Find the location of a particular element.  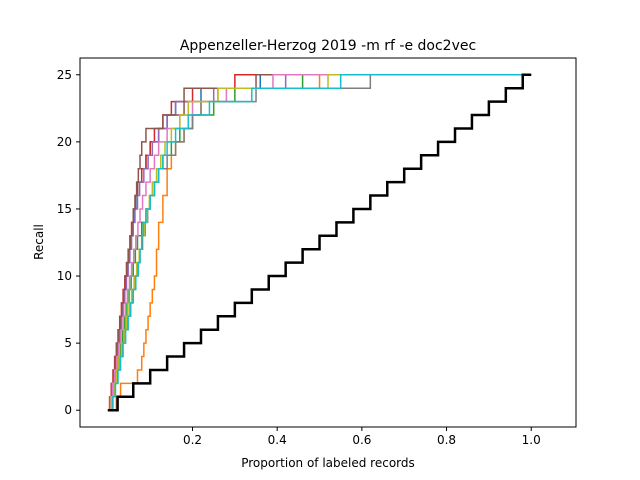

x-axis-label: Proportion of labeled records is located at coordinates (328, 463).